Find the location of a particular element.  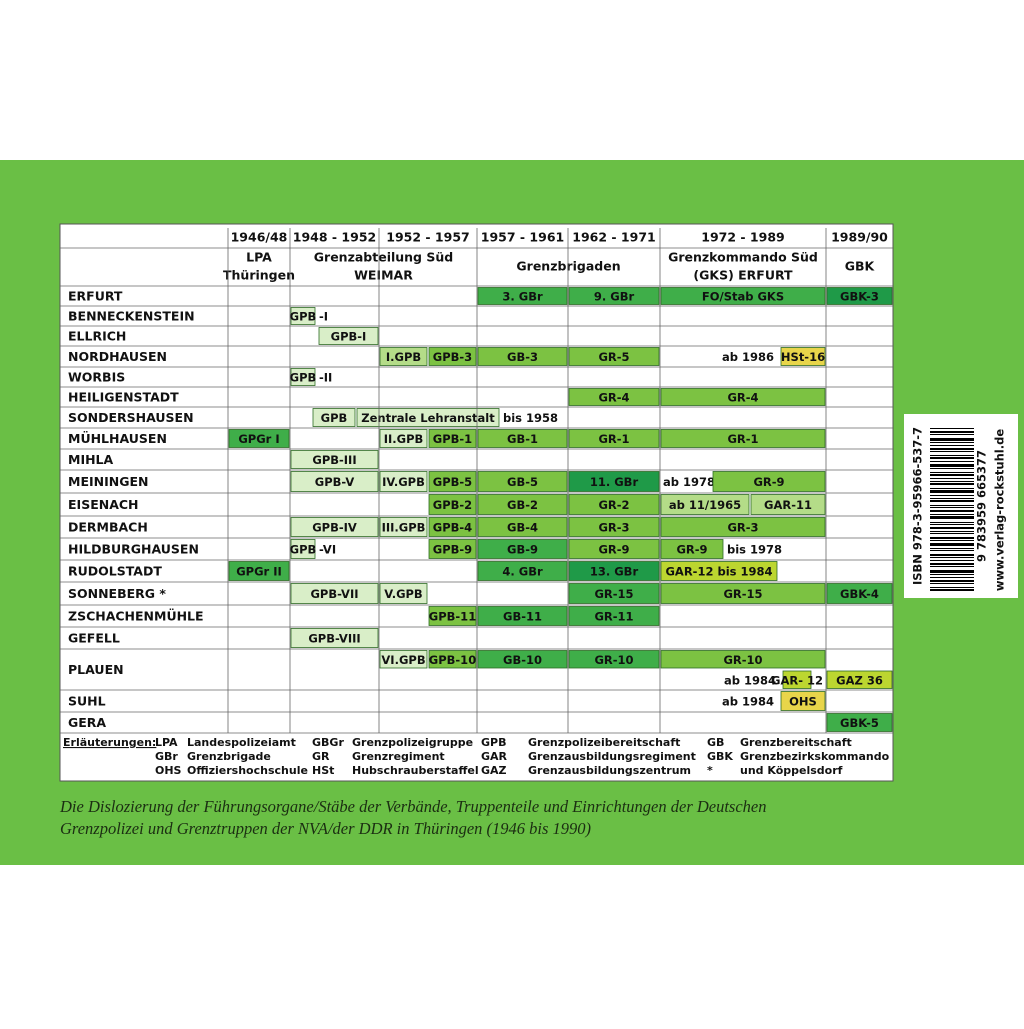

cell-text: -II is located at coordinates (325, 378).